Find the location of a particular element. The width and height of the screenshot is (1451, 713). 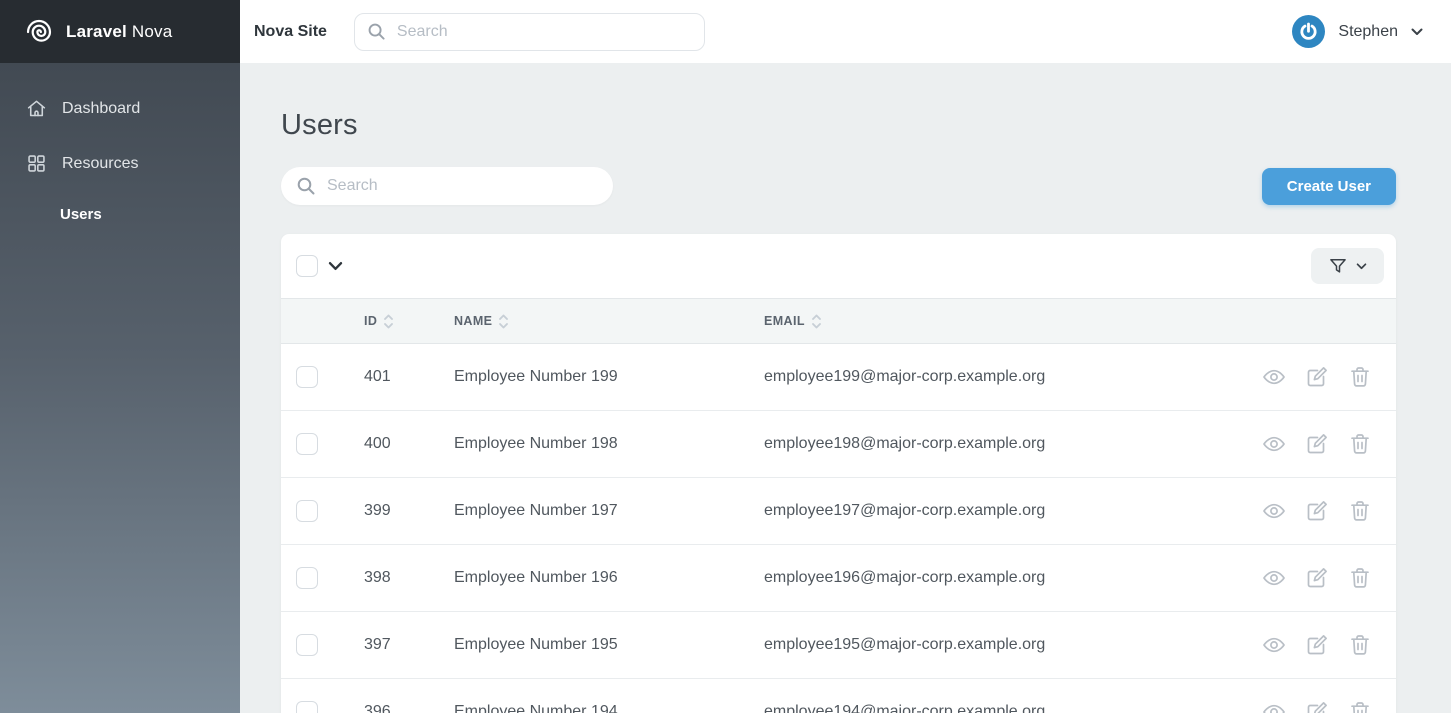

cell-id: 398 is located at coordinates (377, 577).